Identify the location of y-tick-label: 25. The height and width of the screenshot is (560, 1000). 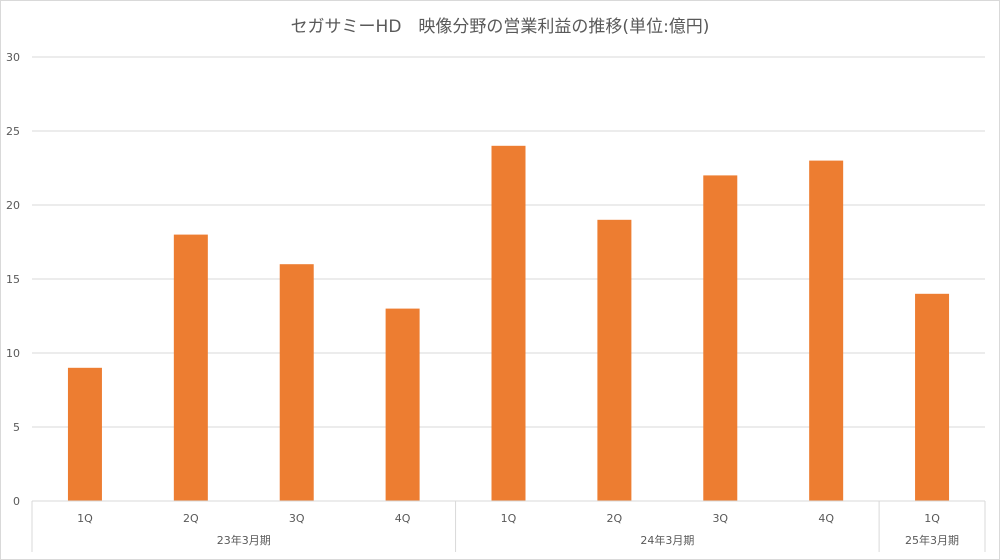
(13, 131).